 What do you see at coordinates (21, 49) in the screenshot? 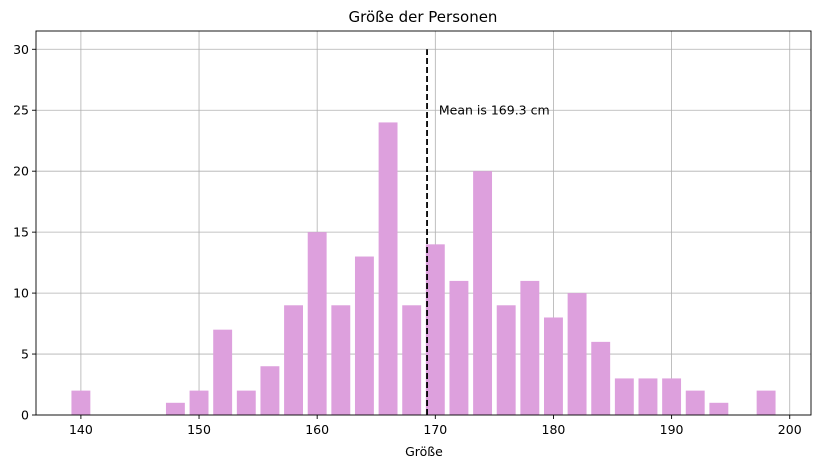
I see `y-tick-label: 30` at bounding box center [21, 49].